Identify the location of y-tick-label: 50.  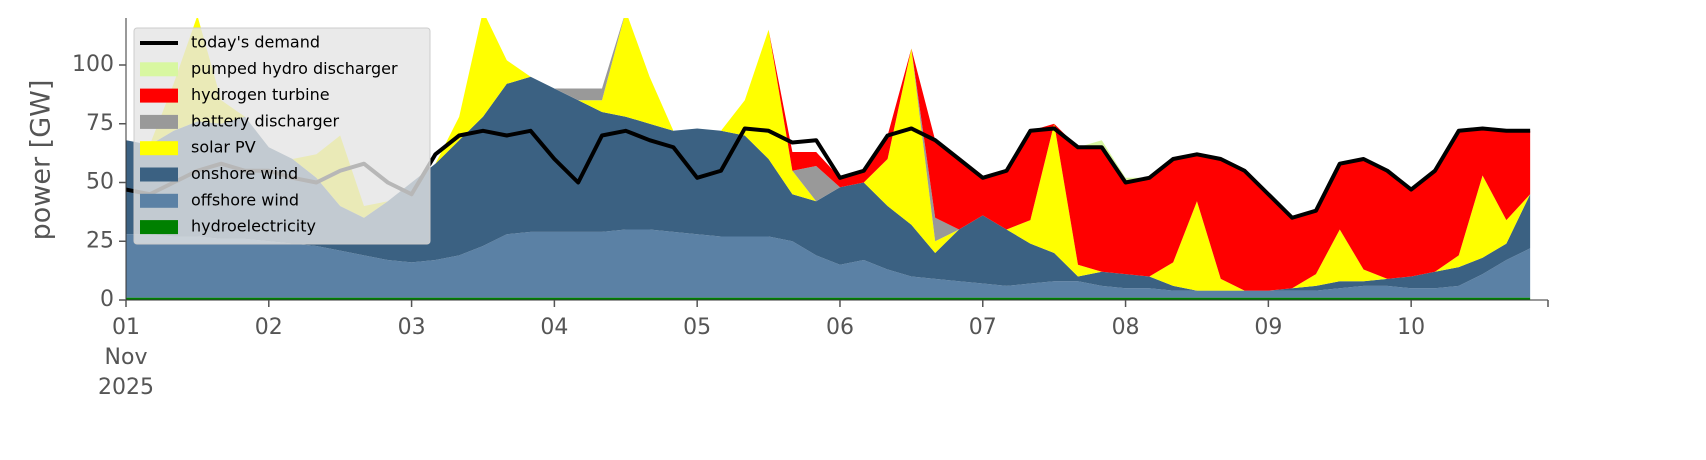
(100, 182).